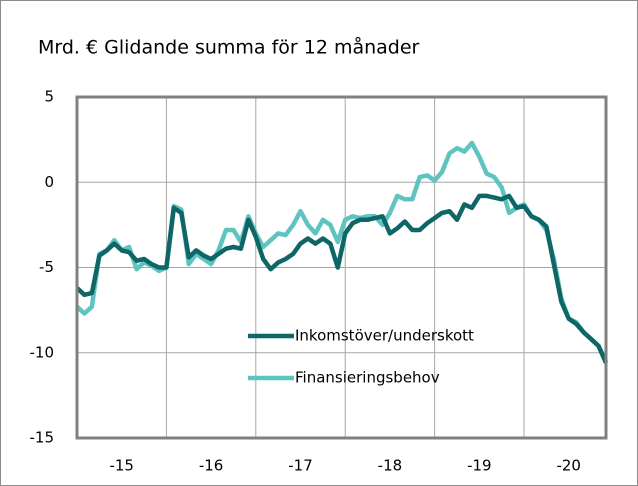  Describe the element at coordinates (49, 182) in the screenshot. I see `y-tick-label: 0` at that location.